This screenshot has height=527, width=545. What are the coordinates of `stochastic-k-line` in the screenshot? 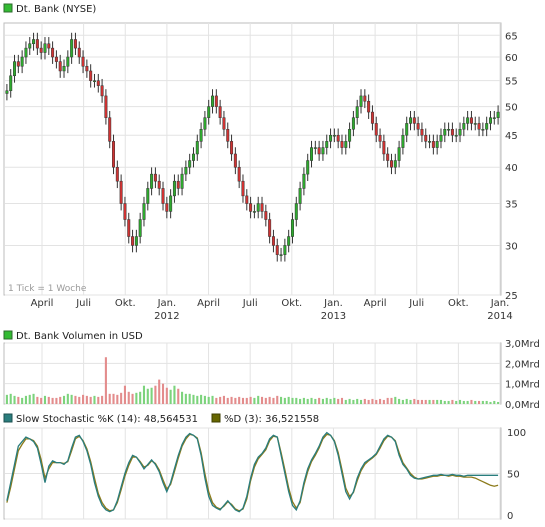 It's located at (252, 472).